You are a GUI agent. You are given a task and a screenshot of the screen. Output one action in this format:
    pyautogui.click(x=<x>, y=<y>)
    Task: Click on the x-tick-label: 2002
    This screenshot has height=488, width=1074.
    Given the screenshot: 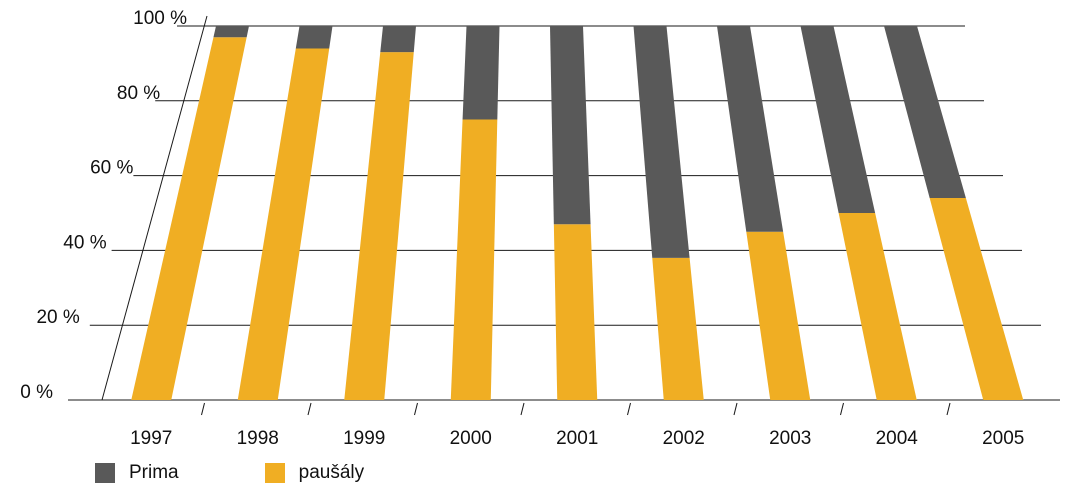 What is the action you would take?
    pyautogui.click(x=684, y=438)
    